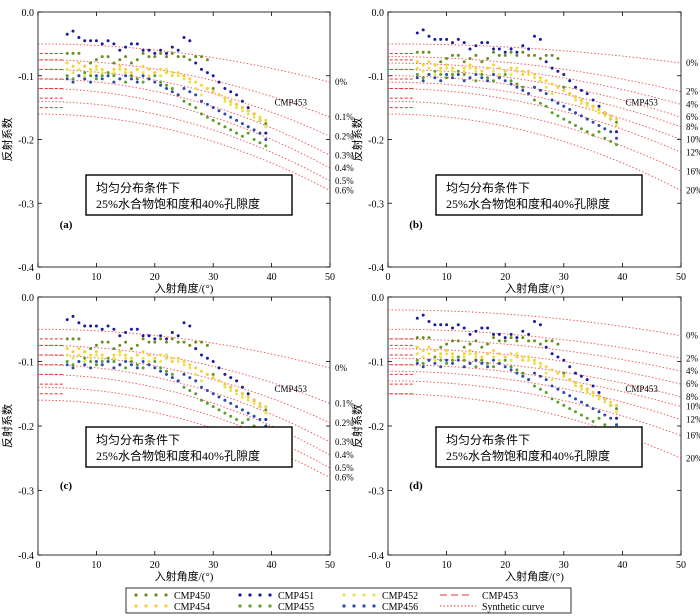  I want to click on legend-label: CMP450, so click(192, 596).